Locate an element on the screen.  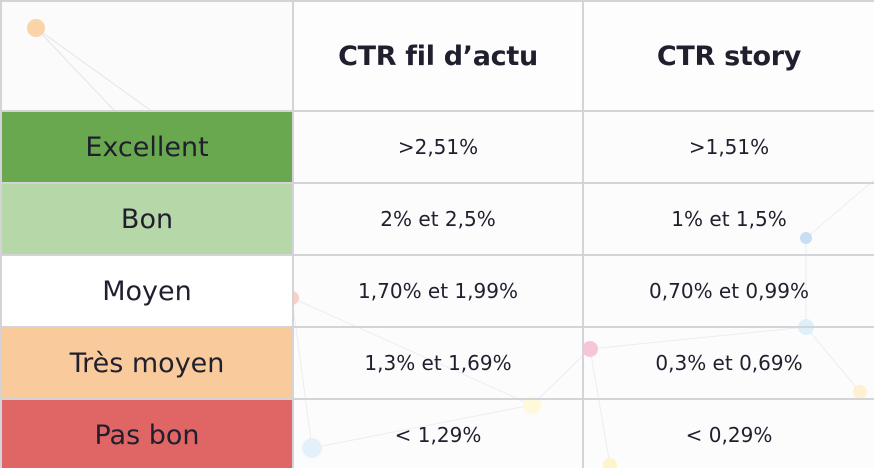
row-label-pas-bon: Pas bon is located at coordinates (147, 433).